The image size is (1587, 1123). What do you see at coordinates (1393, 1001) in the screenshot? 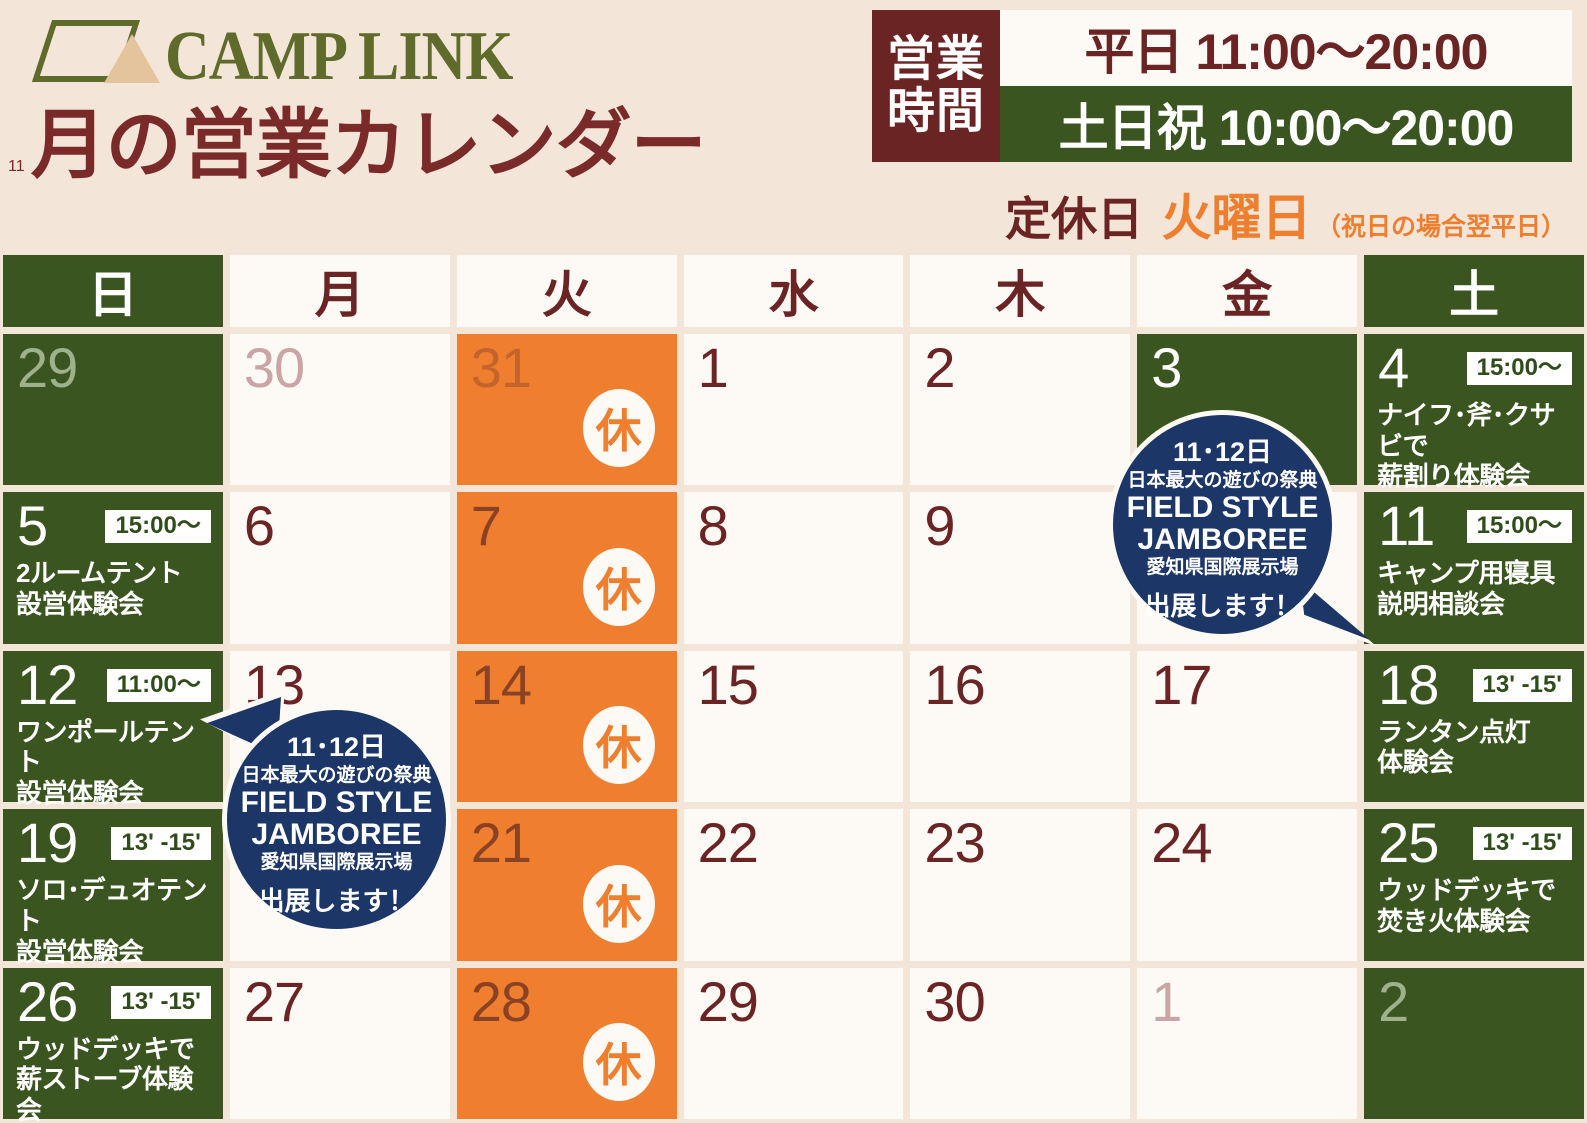
I see `day-number: 2` at bounding box center [1393, 1001].